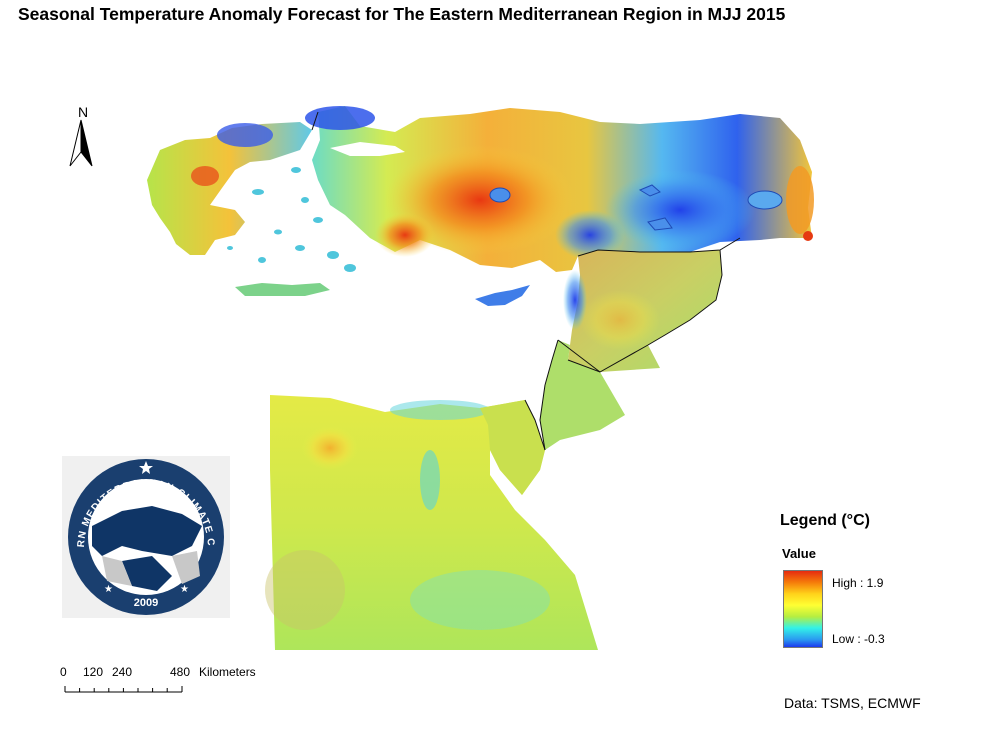  Describe the element at coordinates (123, 689) in the screenshot. I see `scale-bar` at that location.